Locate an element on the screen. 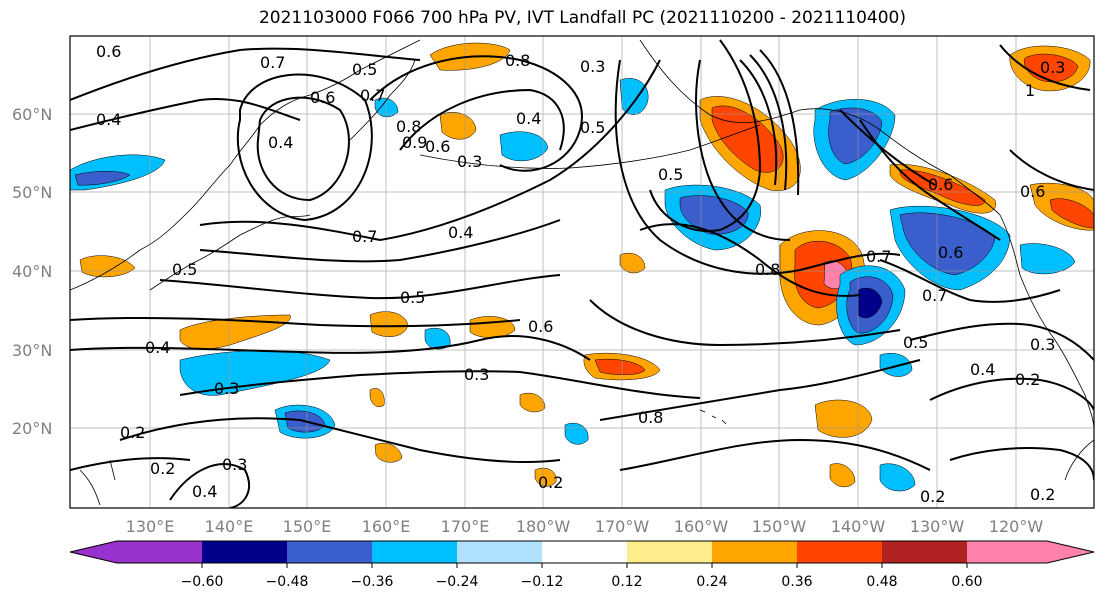  lon-label: 160°E is located at coordinates (386, 526).